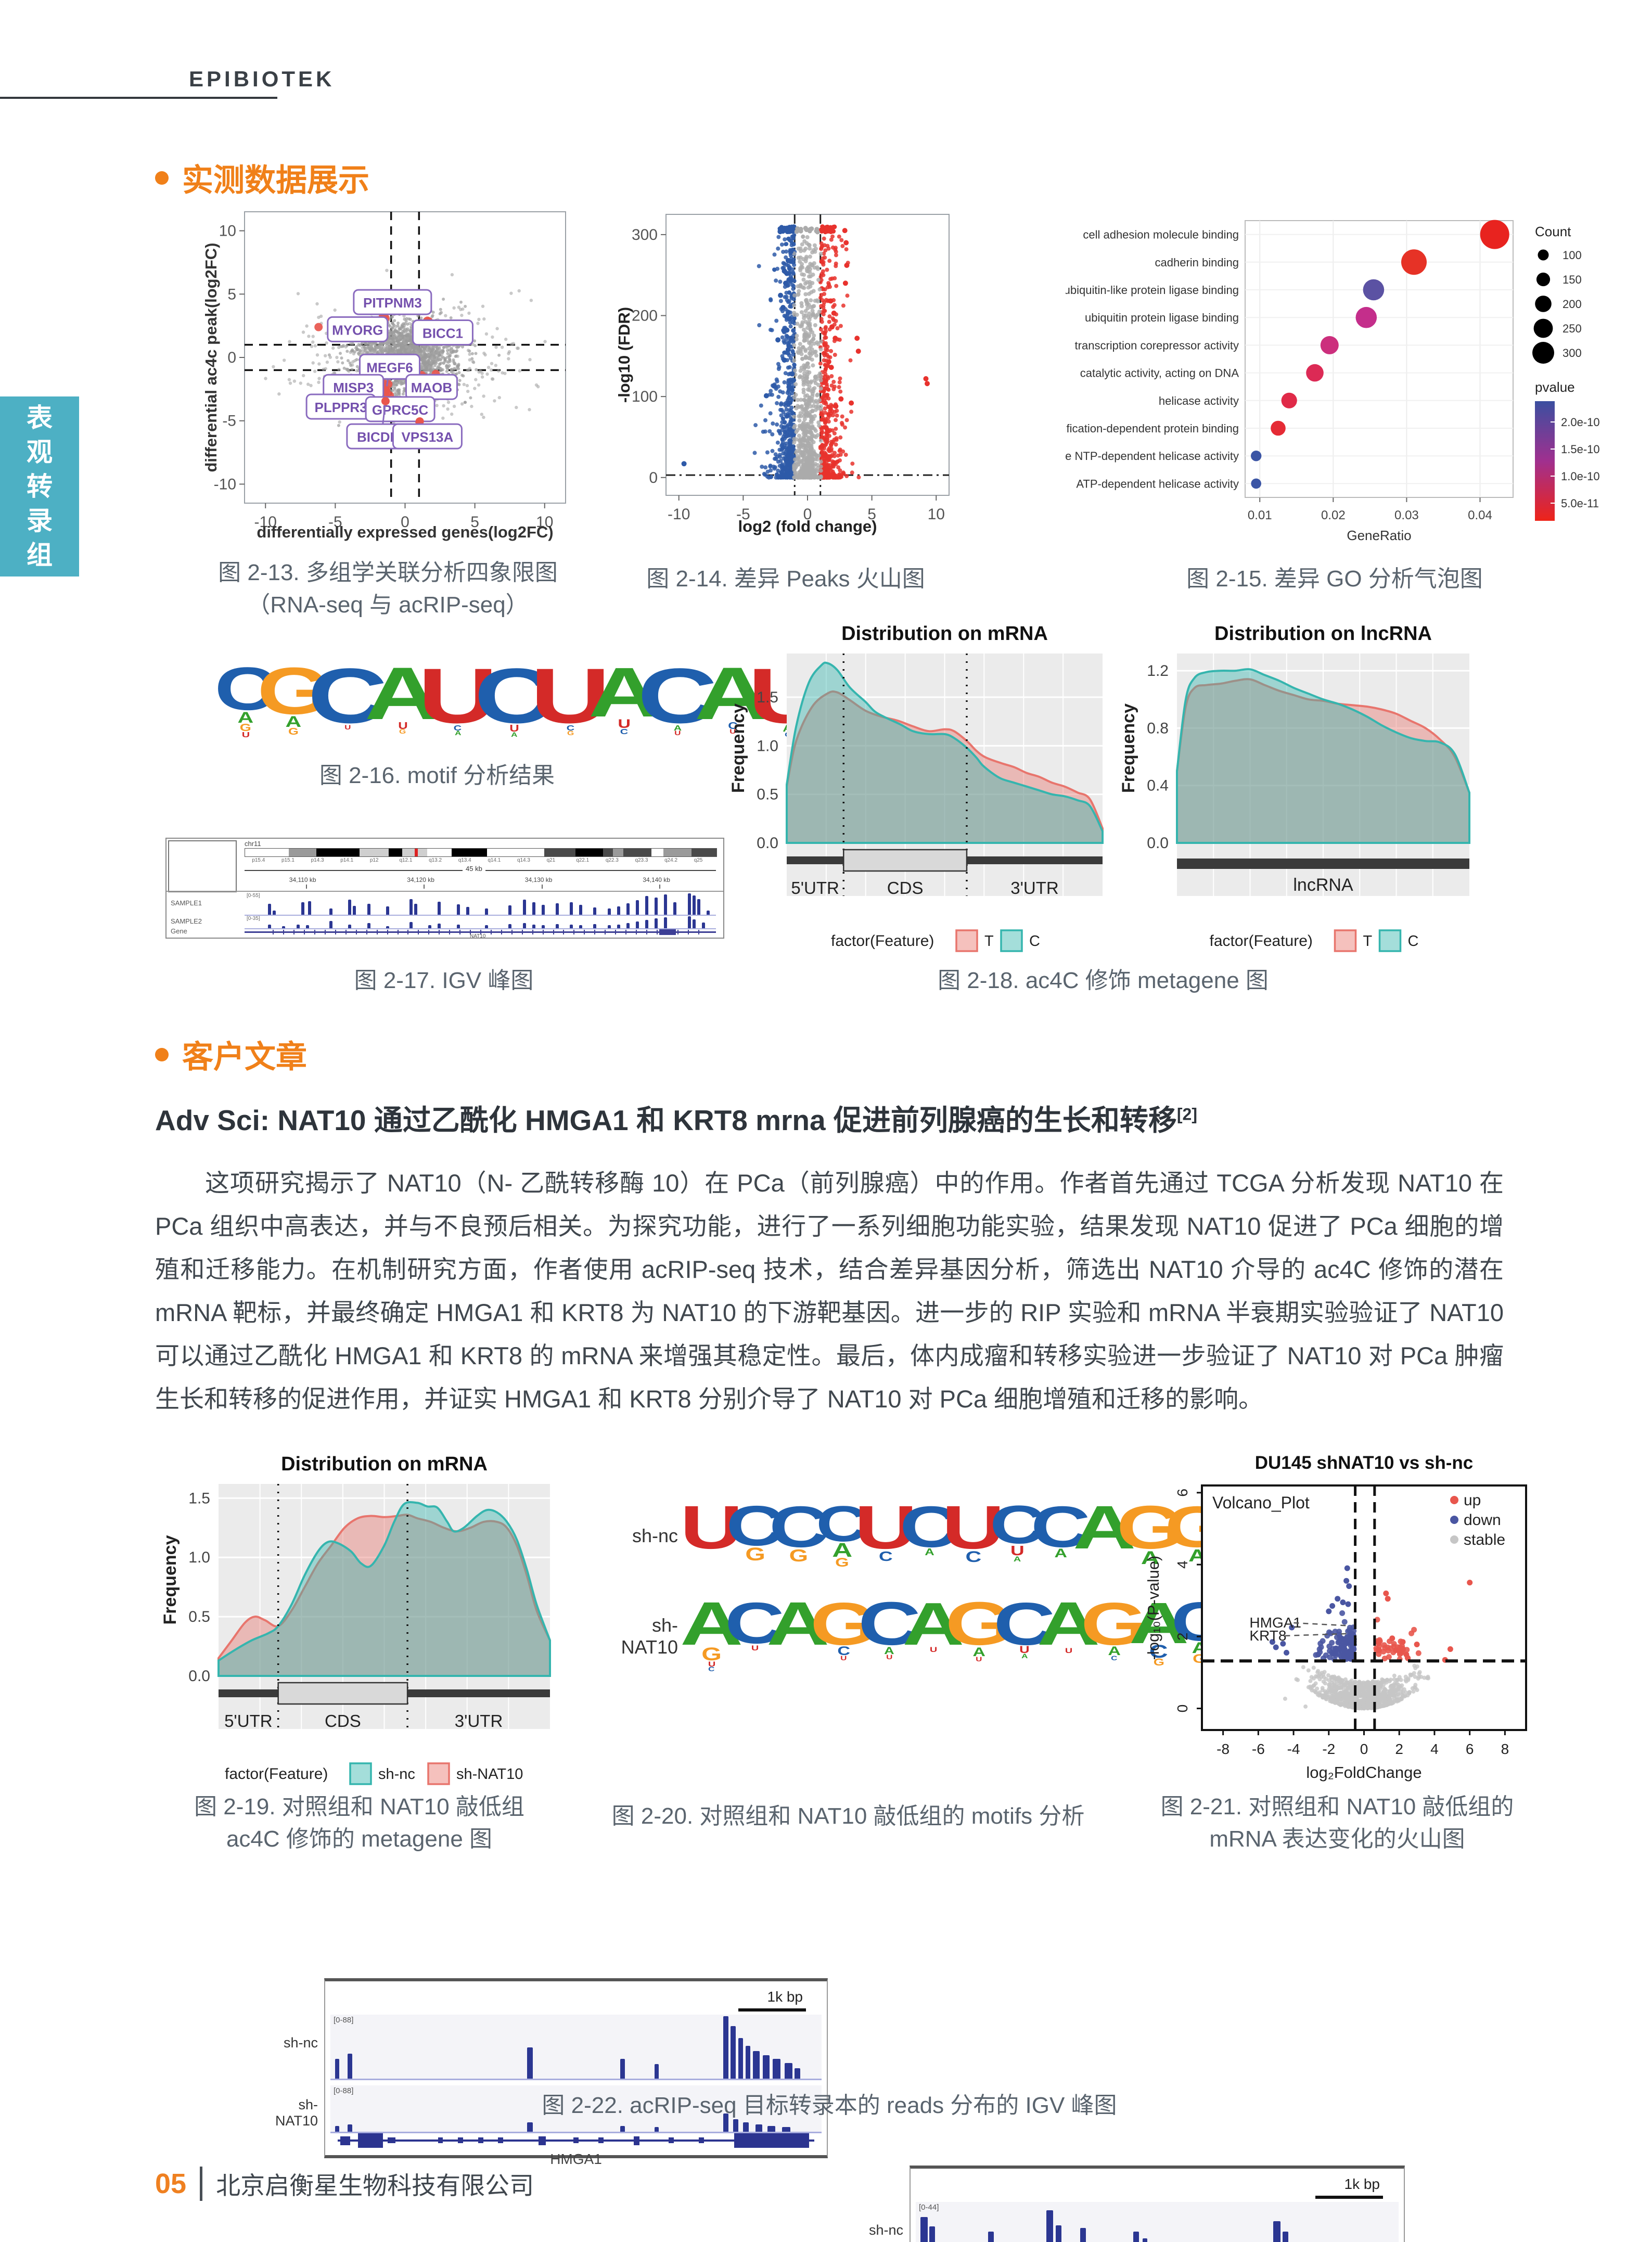 The image size is (1652, 2242). I want to click on svg-text: 2.0e-10, so click(1580, 422).